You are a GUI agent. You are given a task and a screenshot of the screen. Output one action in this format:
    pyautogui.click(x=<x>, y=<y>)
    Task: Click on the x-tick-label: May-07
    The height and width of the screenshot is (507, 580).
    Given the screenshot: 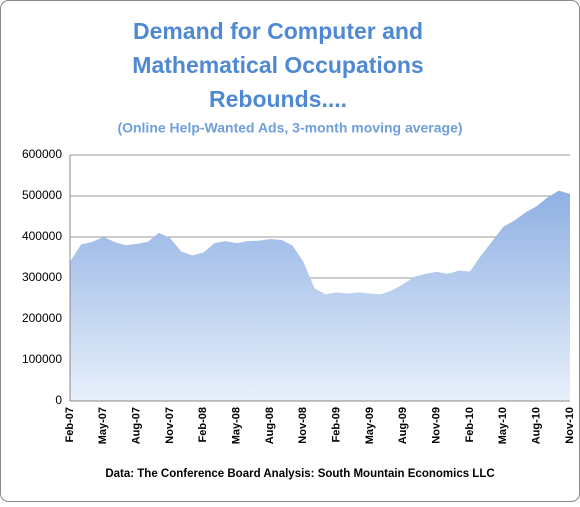 What is the action you would take?
    pyautogui.click(x=103, y=425)
    